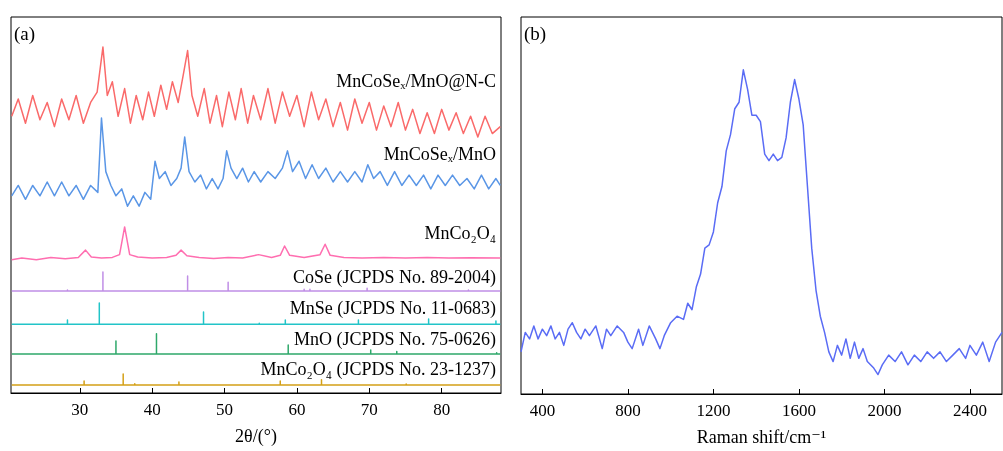 This screenshot has width=1003, height=451. Describe the element at coordinates (416, 81) in the screenshot. I see `series-label: MnCoSeₓ/MnO@N-C` at that location.